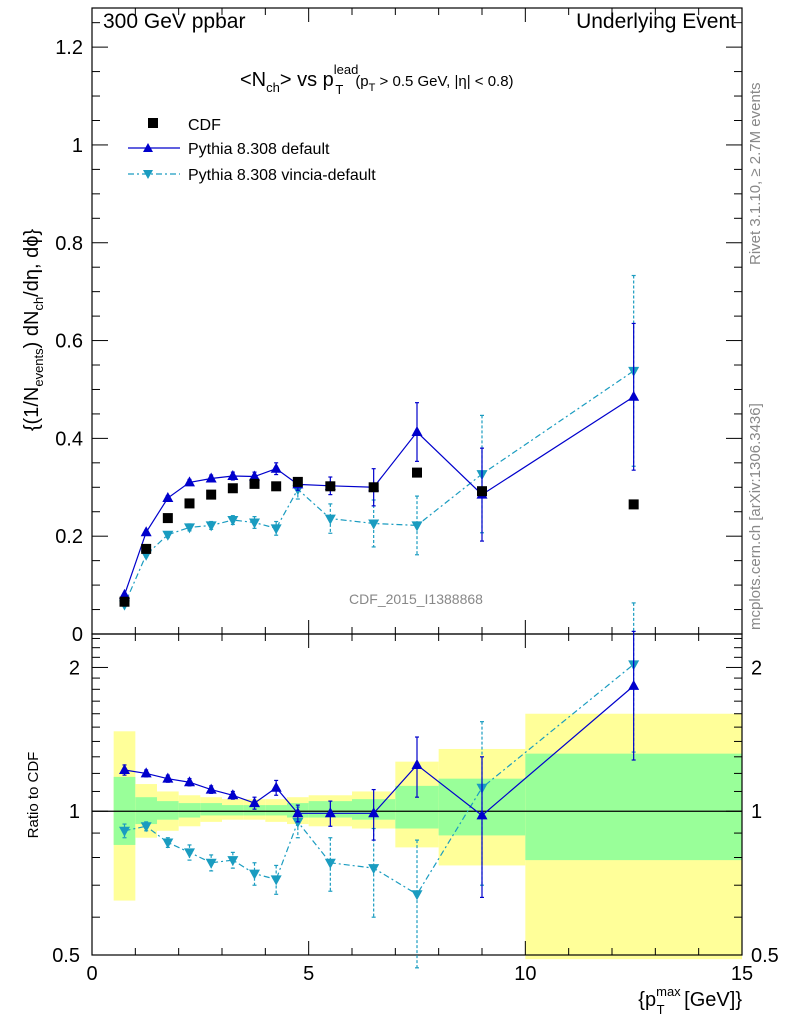  I want to click on ratio-y-tick-label-right: 2, so click(756, 668).